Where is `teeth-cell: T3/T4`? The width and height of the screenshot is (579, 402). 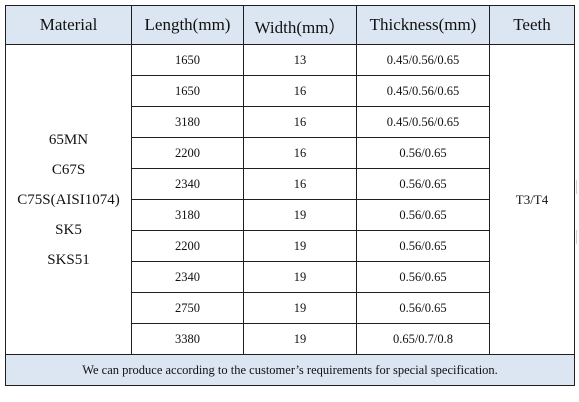
teeth-cell: T3/T4 is located at coordinates (532, 199).